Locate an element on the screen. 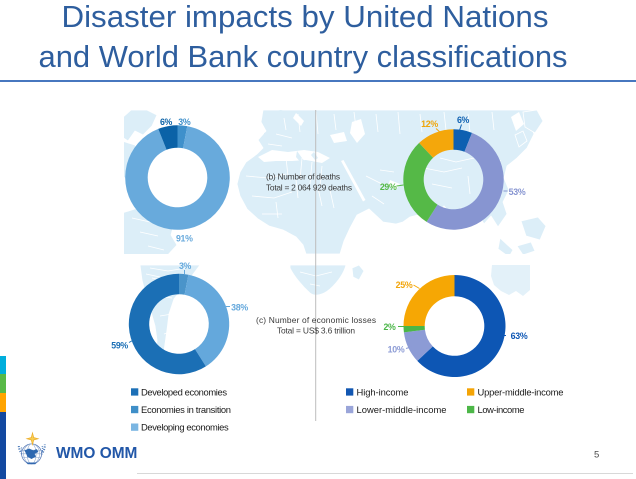 This screenshot has height=479, width=636. svg-text: Lower-middle-income is located at coordinates (402, 409).